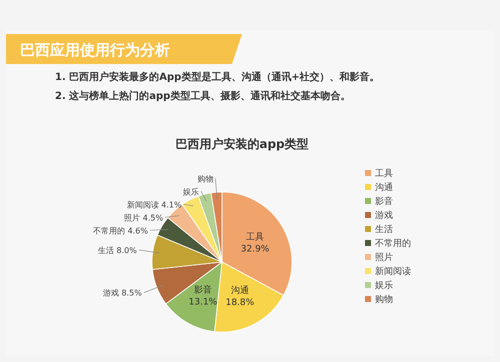  I want to click on text: 2. 这与榜单上热门的app类型工具、摄影、通讯和社交基本吻合。, so click(202, 96).